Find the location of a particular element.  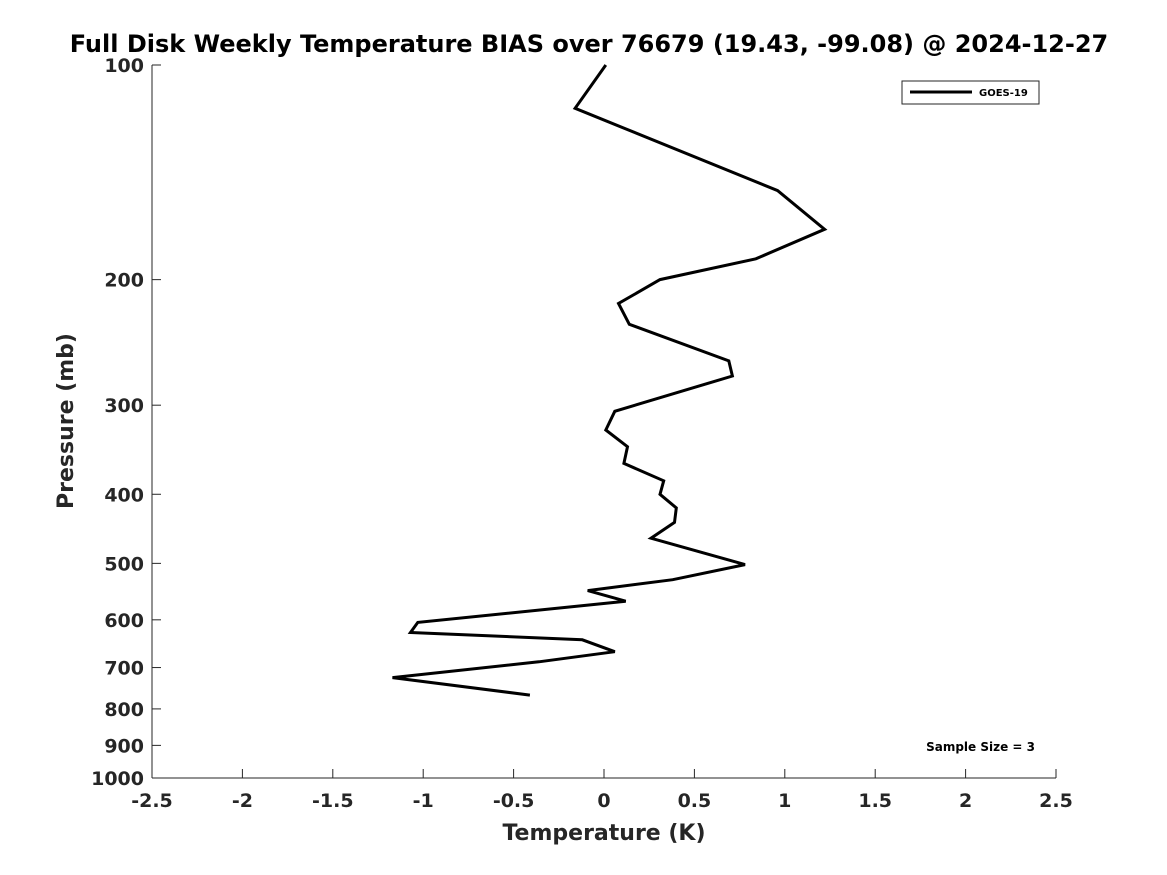

x-tick-label: -2.5 is located at coordinates (152, 801).